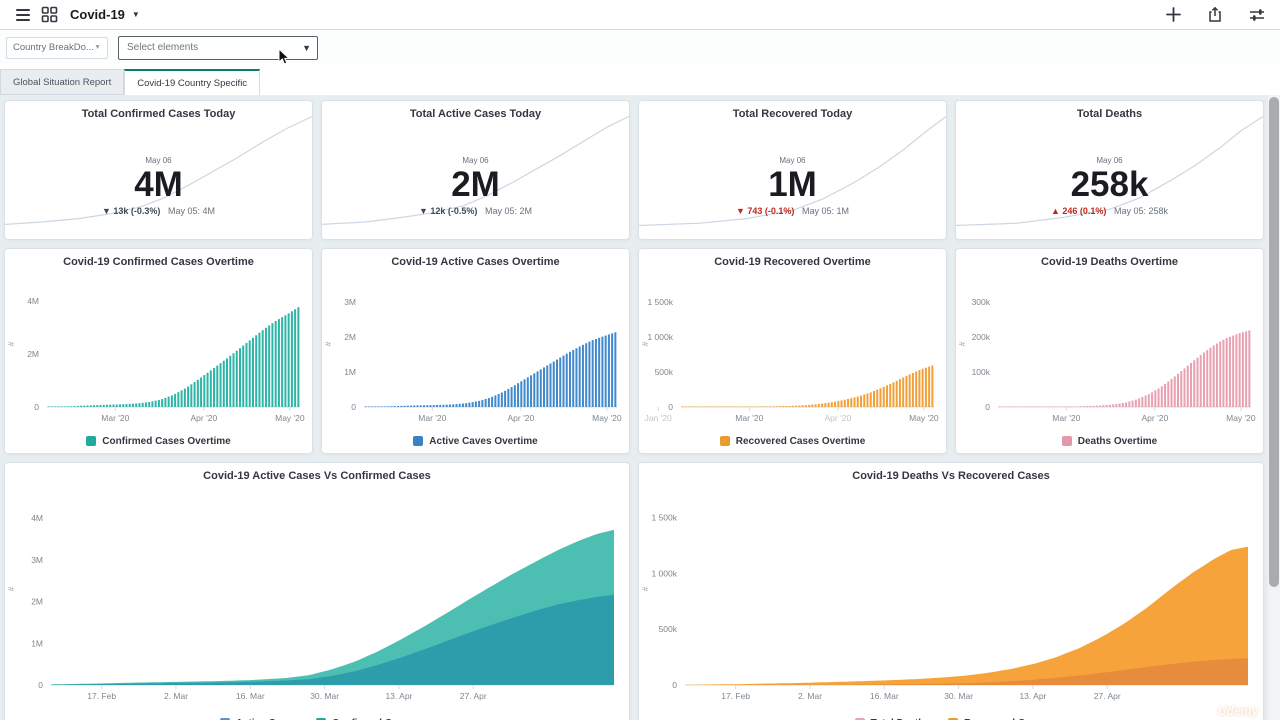  What do you see at coordinates (792, 262) in the screenshot?
I see `chart-title: Covid-19 Recovered Overtime` at bounding box center [792, 262].